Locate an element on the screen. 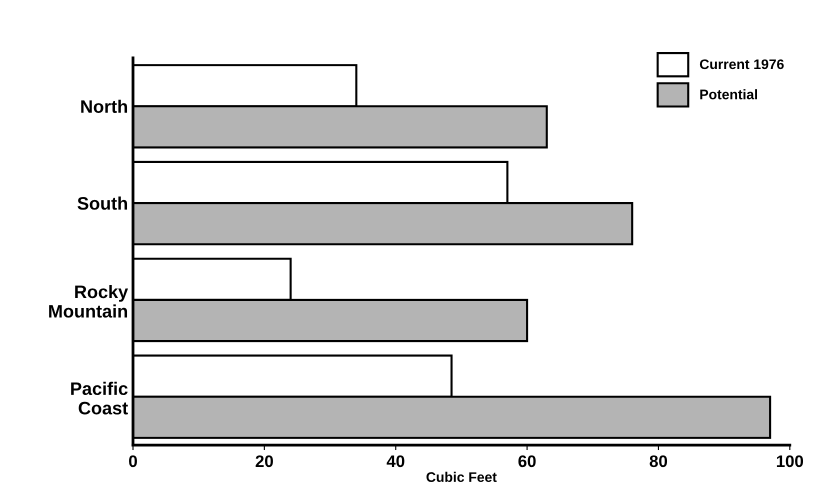 The height and width of the screenshot is (503, 821). y-tick-label: Pacific Coast is located at coordinates (99, 398).